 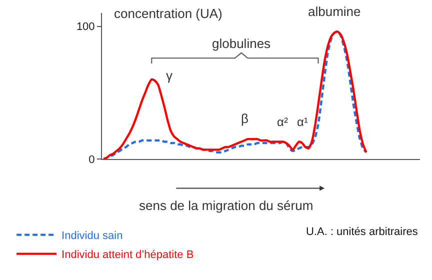 What do you see at coordinates (362, 232) in the screenshot?
I see `text: U.A. : unités arbitraires` at bounding box center [362, 232].